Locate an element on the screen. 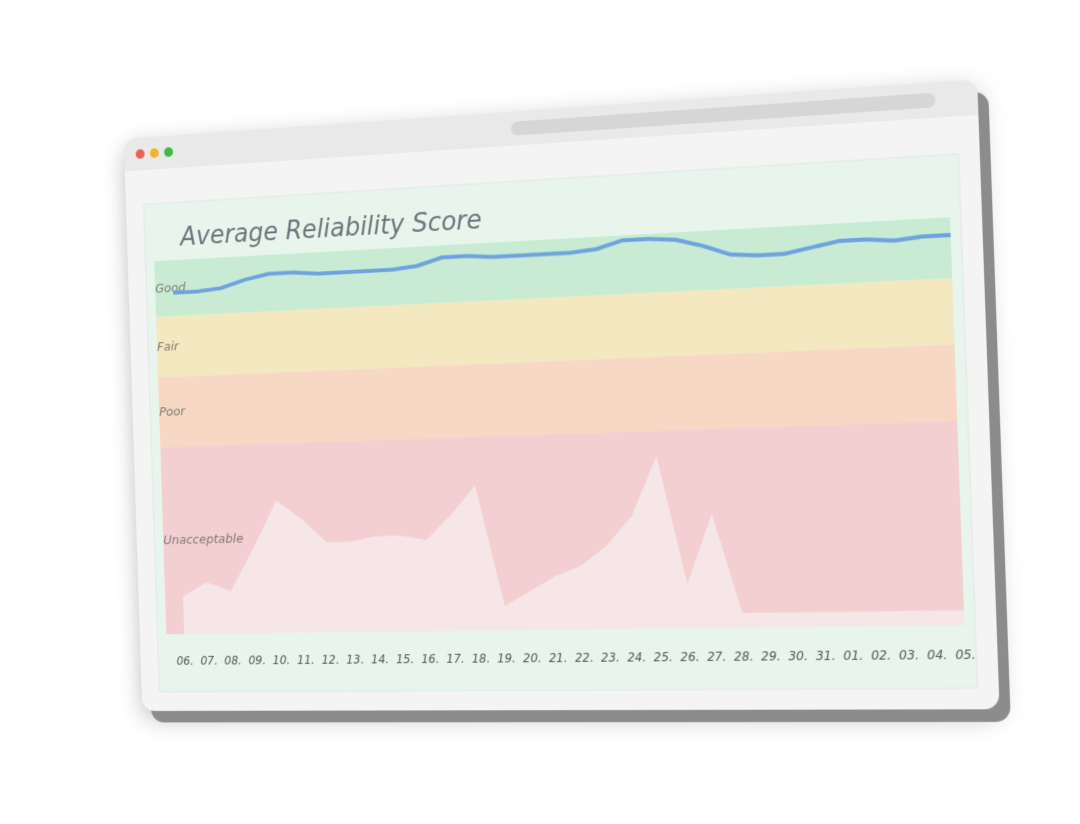 This screenshot has height=824, width=1080. x-tick-label: 22. is located at coordinates (584, 657).